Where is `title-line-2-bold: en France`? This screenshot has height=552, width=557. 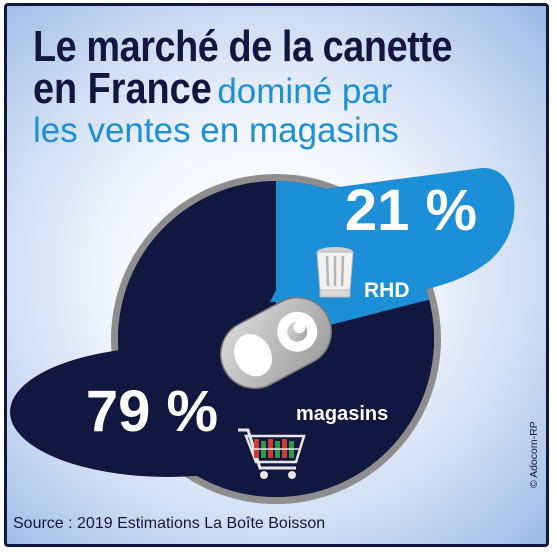
title-line-2-bold: en France is located at coordinates (122, 88).